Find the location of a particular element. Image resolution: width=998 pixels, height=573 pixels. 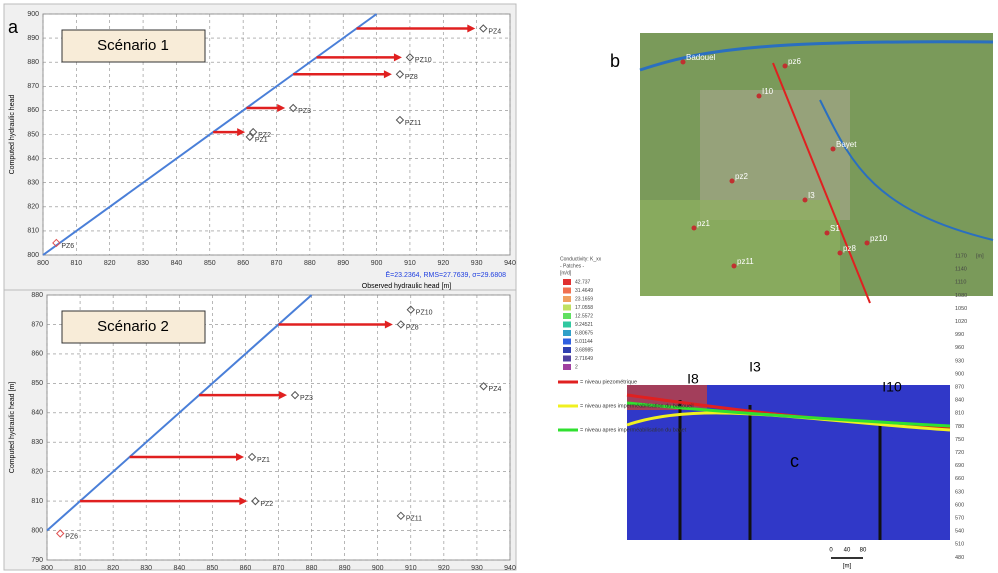

x-tick-label: 800 is located at coordinates (43, 263).